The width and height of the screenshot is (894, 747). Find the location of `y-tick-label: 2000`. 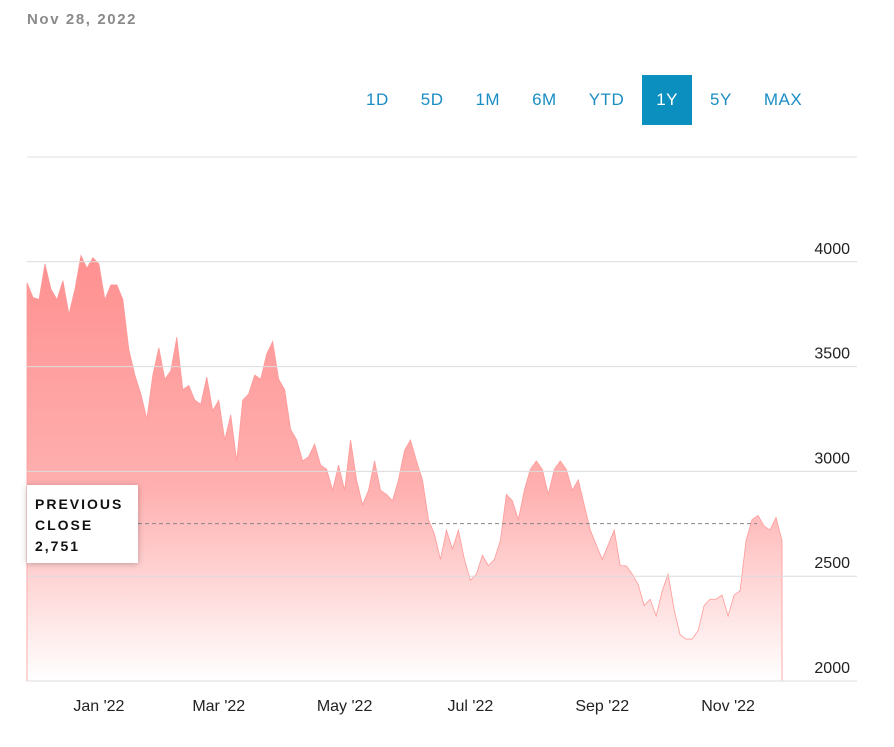

y-tick-label: 2000 is located at coordinates (832, 668).